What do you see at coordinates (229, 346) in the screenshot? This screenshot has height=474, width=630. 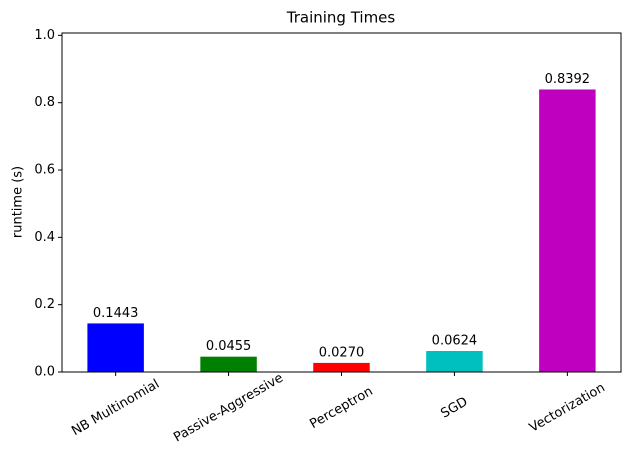 I see `value-label: 0.0455` at bounding box center [229, 346].